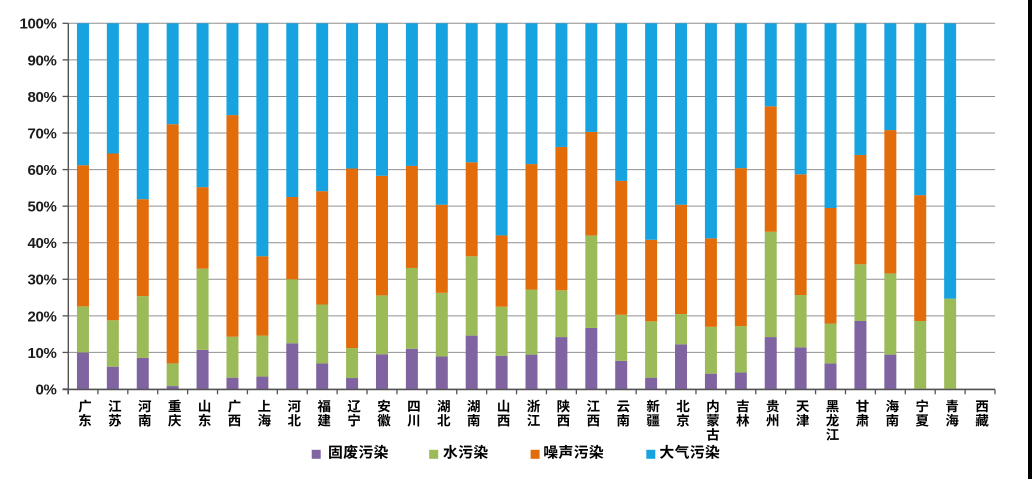 The image size is (1032, 484). Describe the element at coordinates (42, 133) in the screenshot. I see `svg-text: 70%` at that location.